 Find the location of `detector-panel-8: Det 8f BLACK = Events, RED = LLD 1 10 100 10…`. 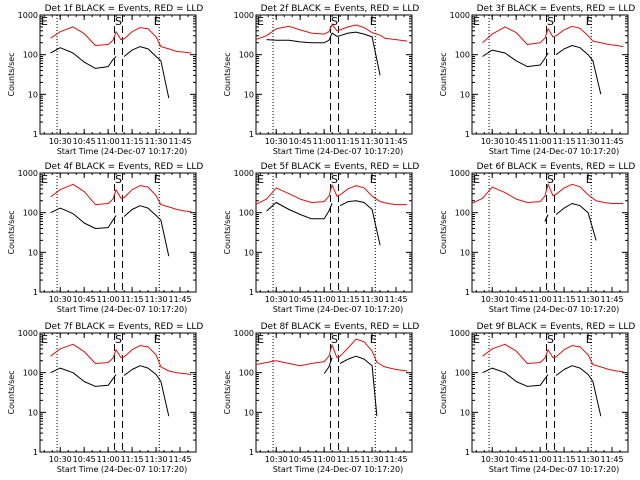

detector-panel-8: Det 8f BLACK = Events, RED = LLD 1 10 100 10… is located at coordinates (321, 398).